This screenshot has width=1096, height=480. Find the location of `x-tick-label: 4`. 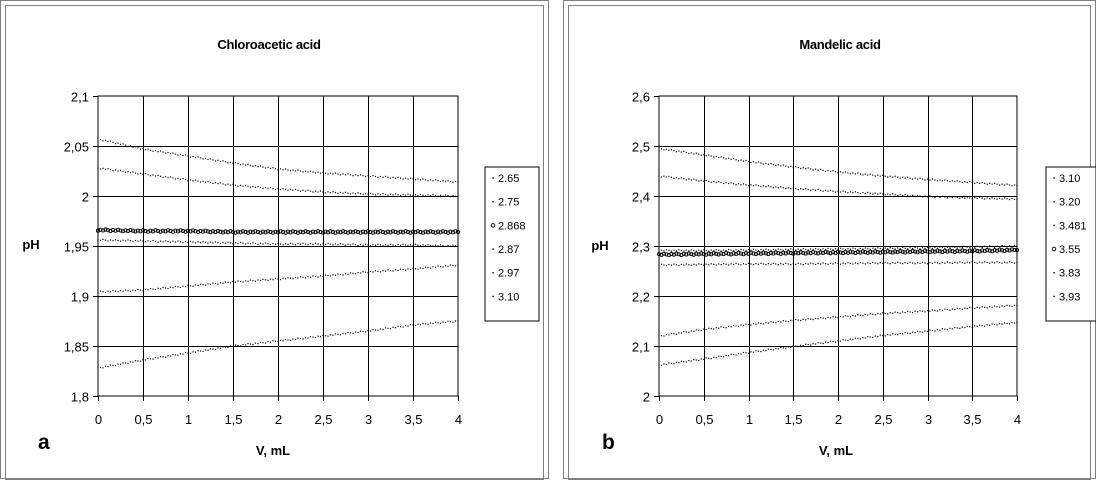

x-tick-label: 4 is located at coordinates (1017, 419).